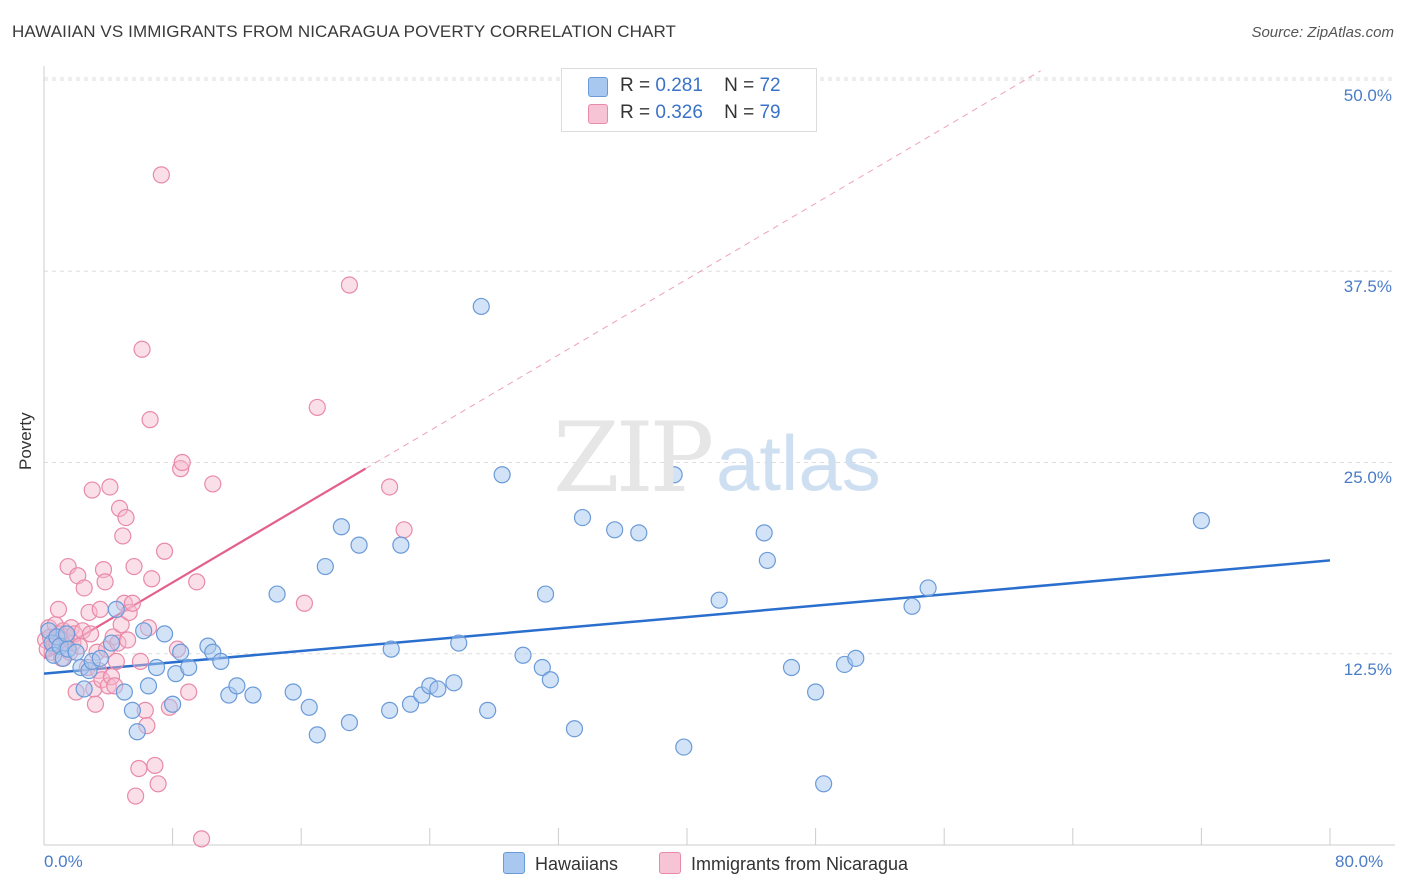 The image size is (1406, 892). Describe the element at coordinates (205, 563) in the screenshot. I see `nicaragua-trend-line` at that location.